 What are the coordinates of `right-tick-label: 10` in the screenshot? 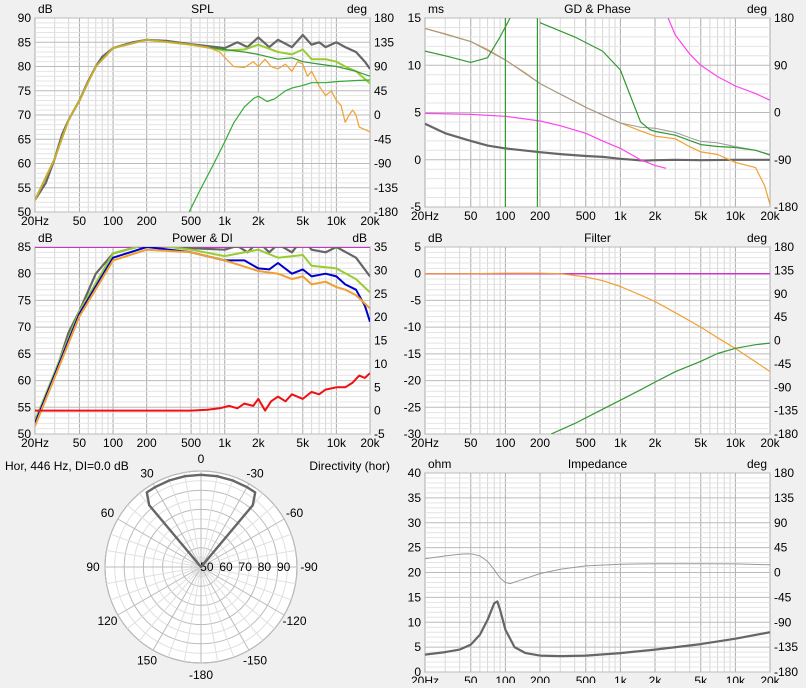 It's located at (381, 364).